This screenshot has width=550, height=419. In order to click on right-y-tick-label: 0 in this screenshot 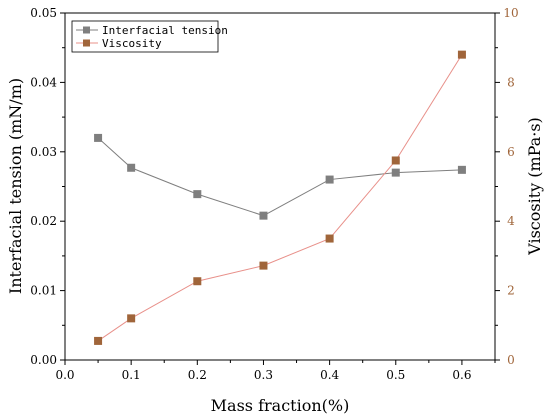, I will do `click(511, 360)`.